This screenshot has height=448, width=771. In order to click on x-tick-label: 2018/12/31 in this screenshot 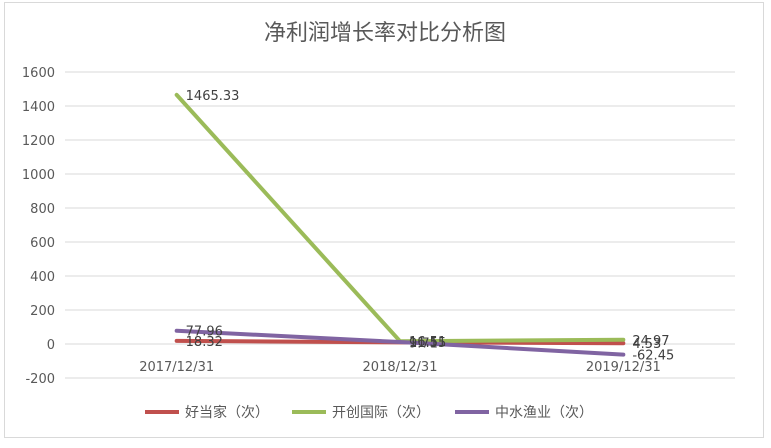, I will do `click(400, 367)`.